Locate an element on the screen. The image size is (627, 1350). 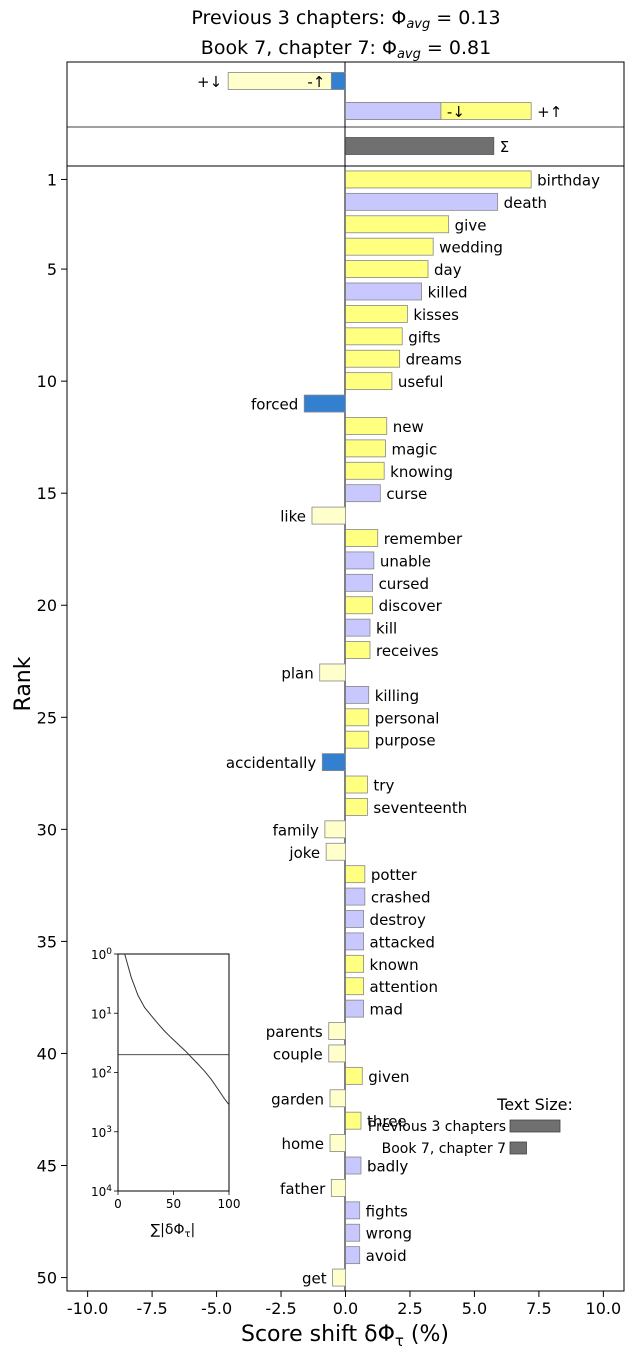
word-bar-wedding is located at coordinates (389, 246).